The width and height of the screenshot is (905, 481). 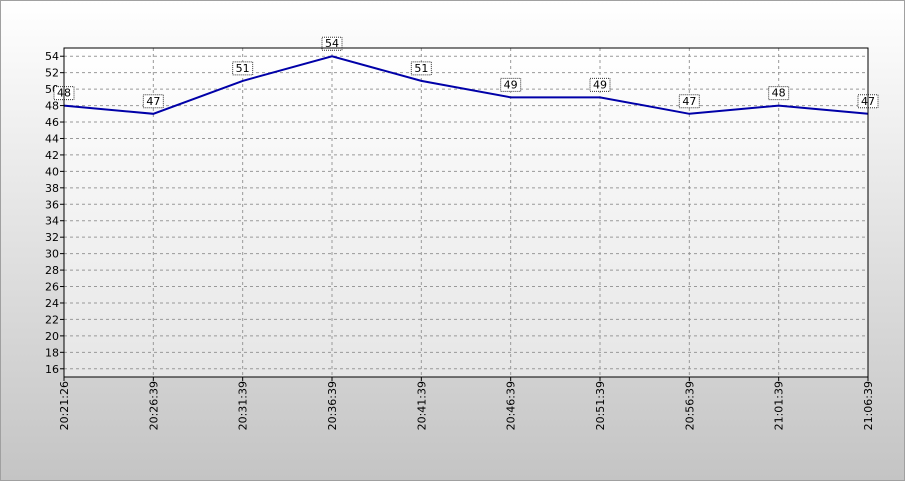 I want to click on x-tick-label: 20:26:39, so click(x=153, y=405).